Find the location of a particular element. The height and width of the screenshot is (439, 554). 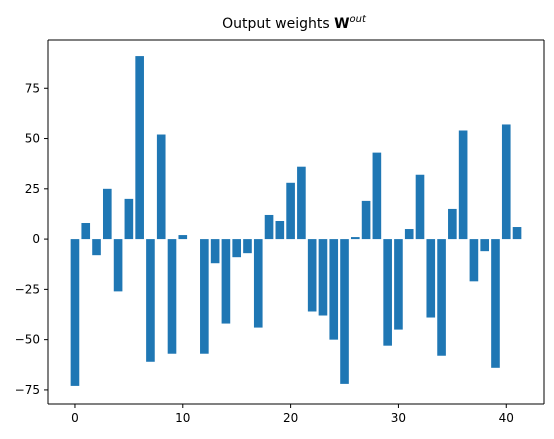

y-tick-label--25: −25 is located at coordinates (27, 289).